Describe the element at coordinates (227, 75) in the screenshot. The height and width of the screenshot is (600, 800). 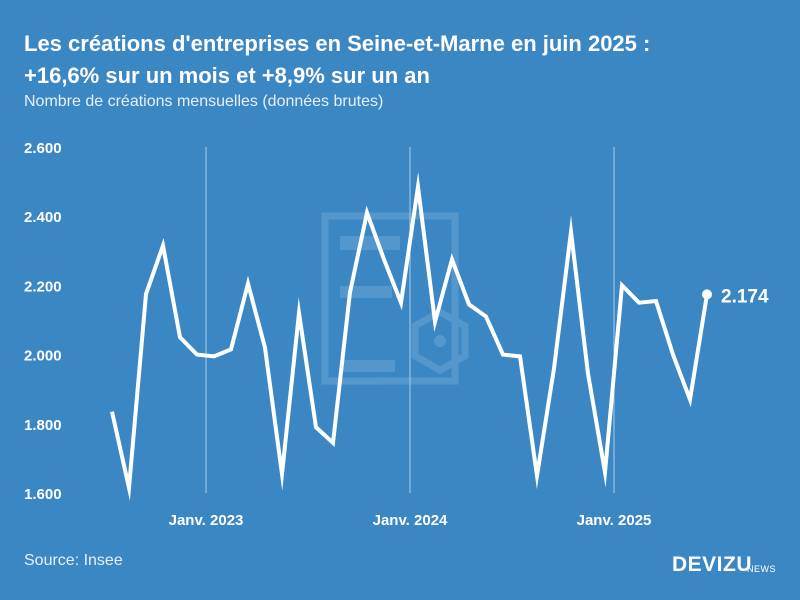
I see `chart-title-line-2: +16,6% sur un mois et +8,9% sur un an` at that location.